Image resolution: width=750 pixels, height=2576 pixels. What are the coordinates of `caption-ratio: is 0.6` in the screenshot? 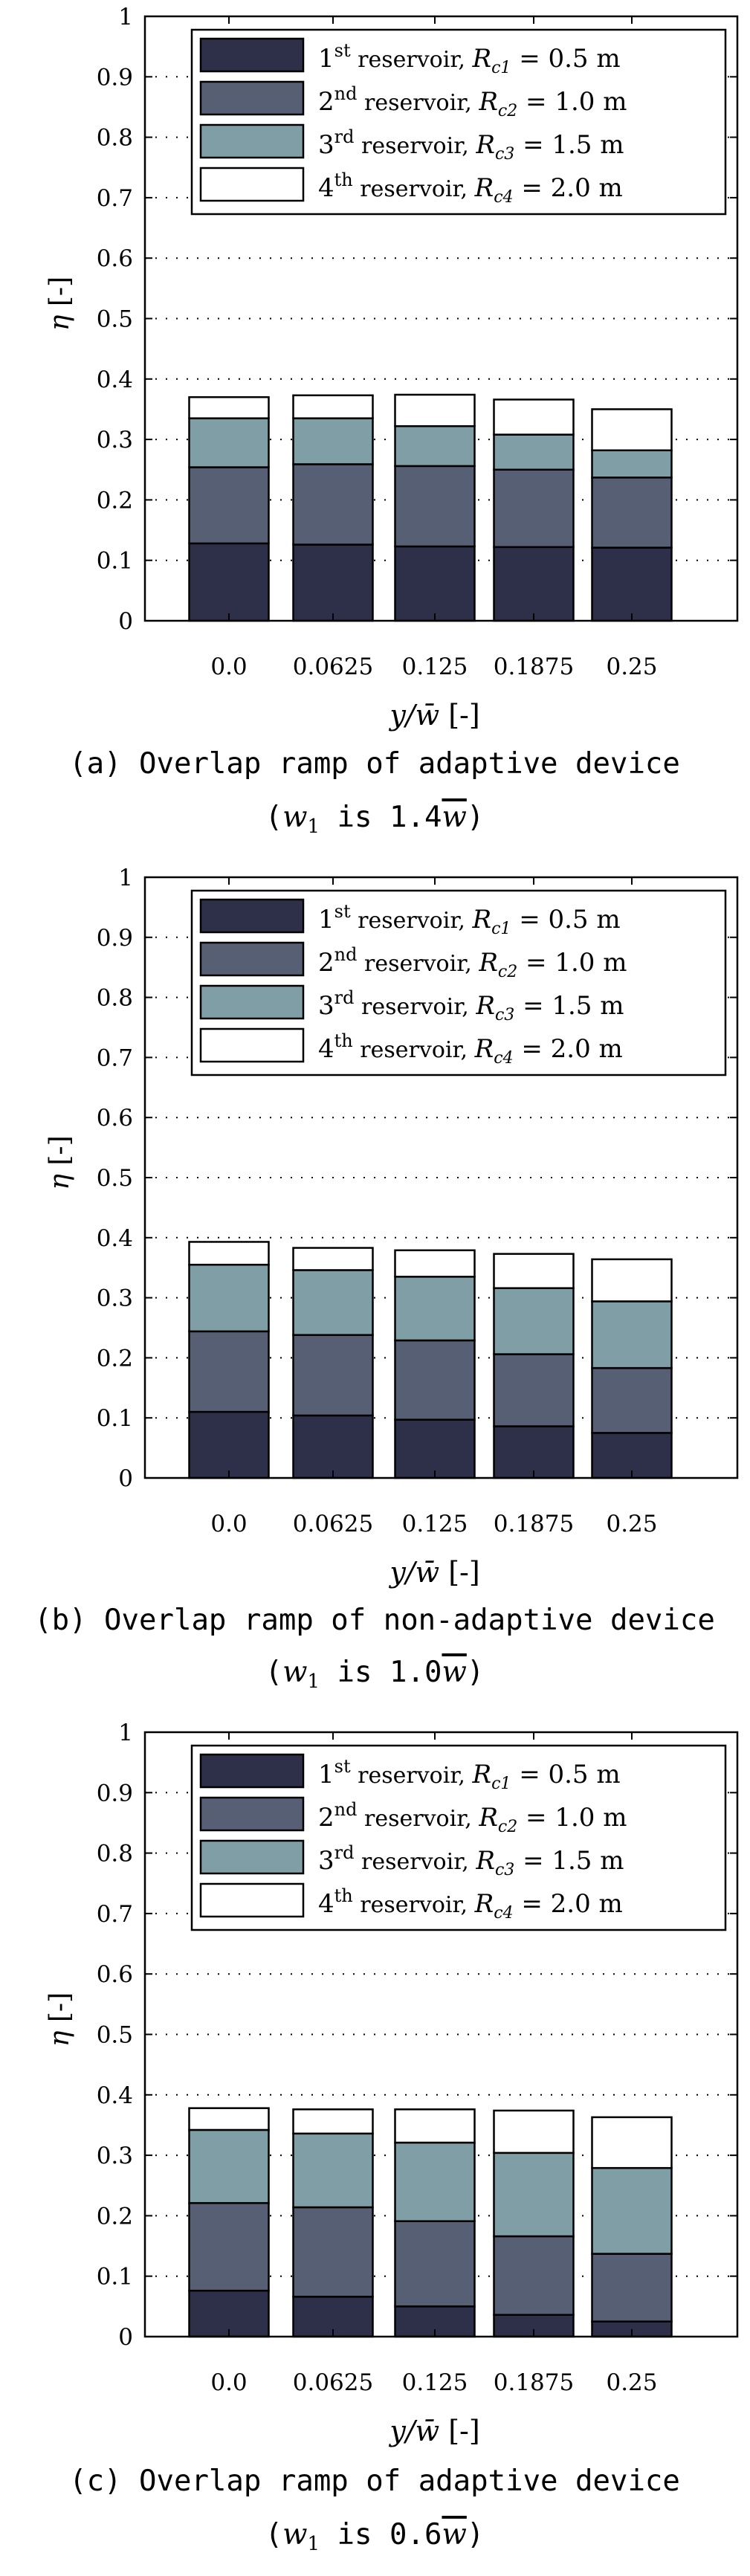 It's located at (381, 2534).